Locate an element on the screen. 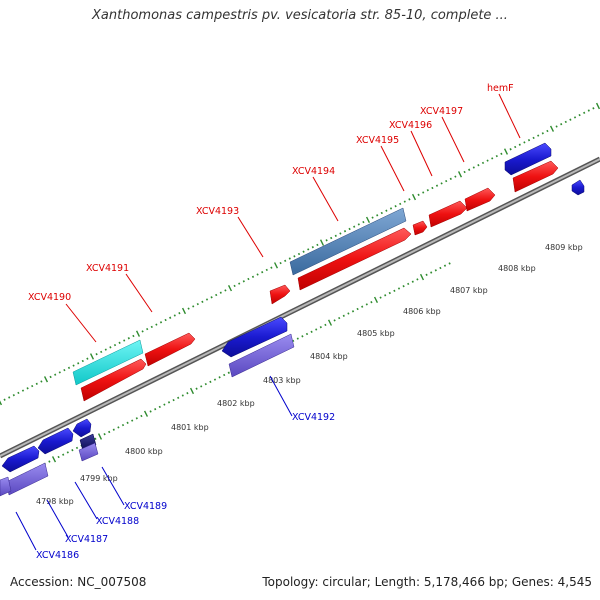  gene-hemF-arrow is located at coordinates (535, 176).